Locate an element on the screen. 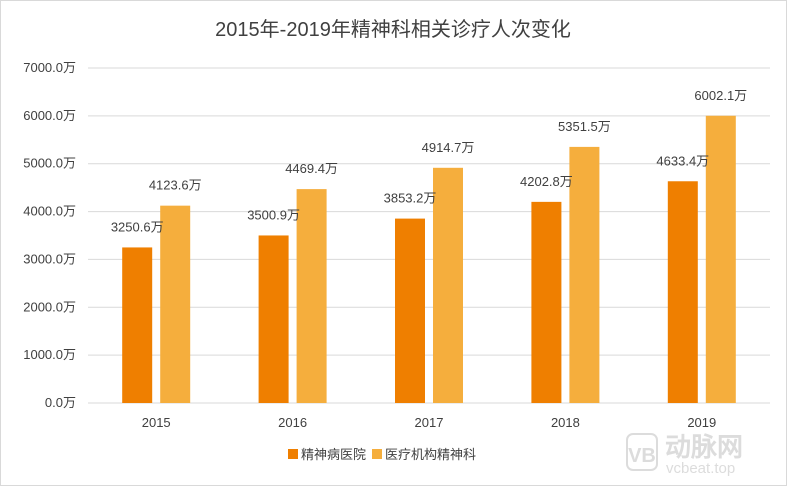 The height and width of the screenshot is (486, 787). y-tick-label: 7000.0万 is located at coordinates (49, 67).